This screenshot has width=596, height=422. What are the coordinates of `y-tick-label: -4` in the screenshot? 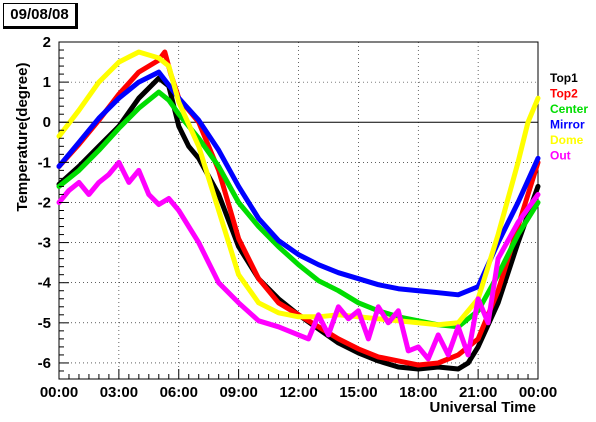 It's located at (45, 283).